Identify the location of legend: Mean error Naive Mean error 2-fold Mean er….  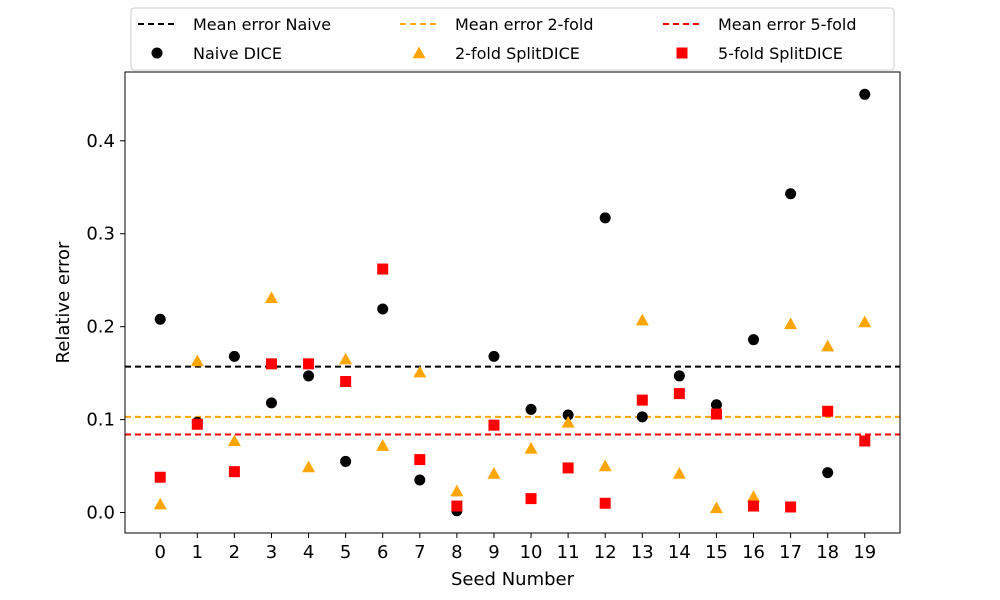
(512, 39).